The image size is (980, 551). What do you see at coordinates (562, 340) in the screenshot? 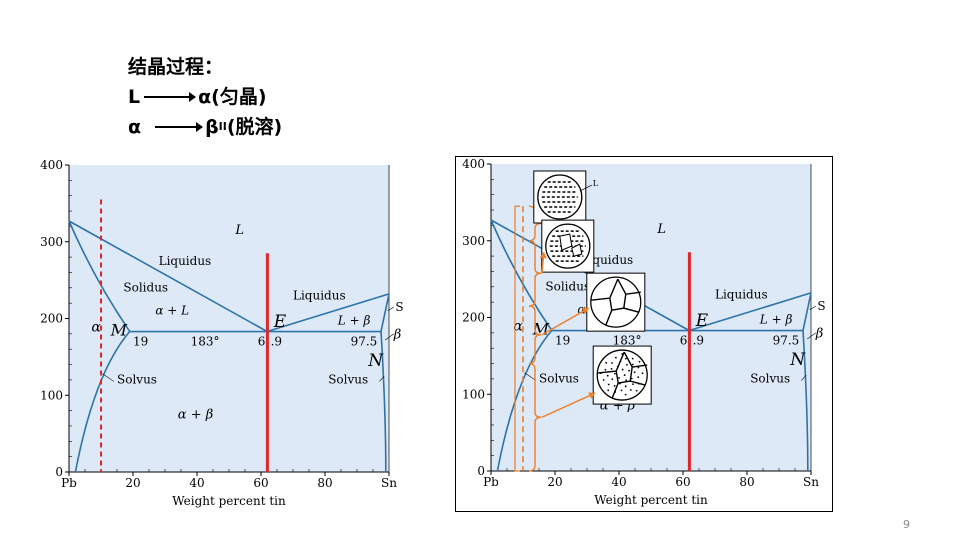
I see `composition-19: 19` at bounding box center [562, 340].